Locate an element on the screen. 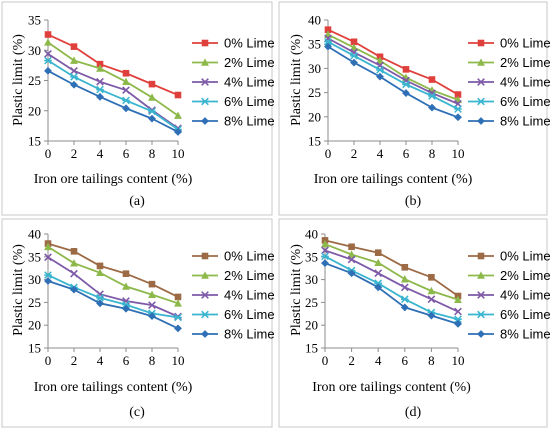 Image resolution: width=550 pixels, height=431 pixels. x-tick-label: 6 is located at coordinates (126, 153).